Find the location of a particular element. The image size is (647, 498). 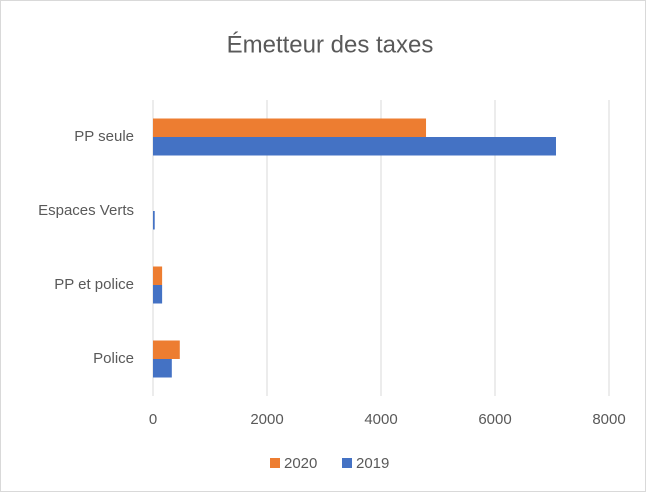

x-tick-label: 8000 is located at coordinates (608, 419).